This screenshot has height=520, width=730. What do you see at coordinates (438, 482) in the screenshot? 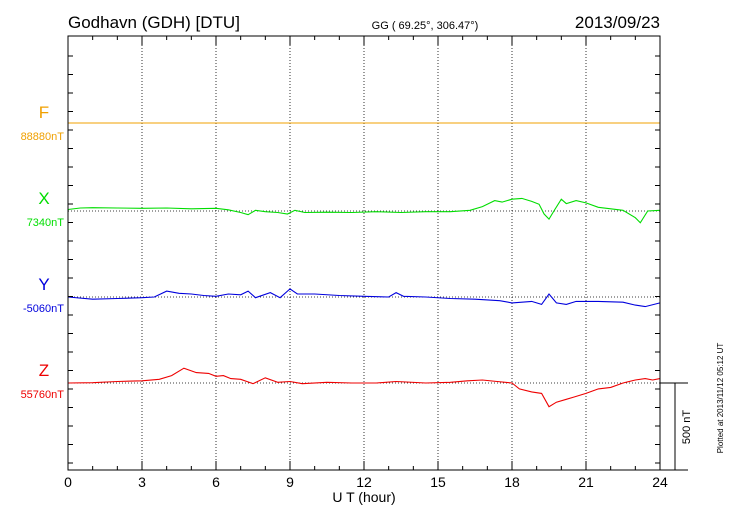
I see `x-tick-label-15: 15` at bounding box center [438, 482].